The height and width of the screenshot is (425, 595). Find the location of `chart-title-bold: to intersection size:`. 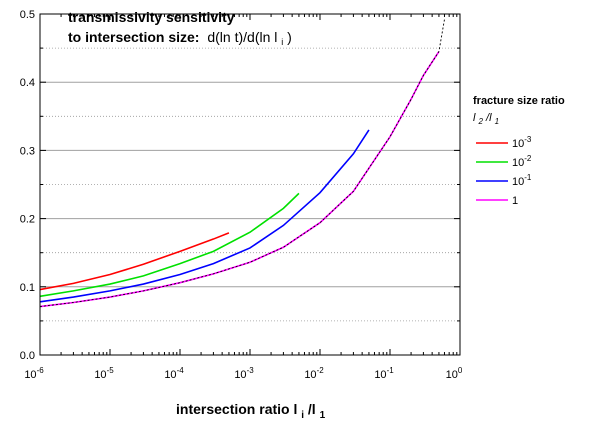

chart-title-bold: to intersection size: is located at coordinates (133, 37).